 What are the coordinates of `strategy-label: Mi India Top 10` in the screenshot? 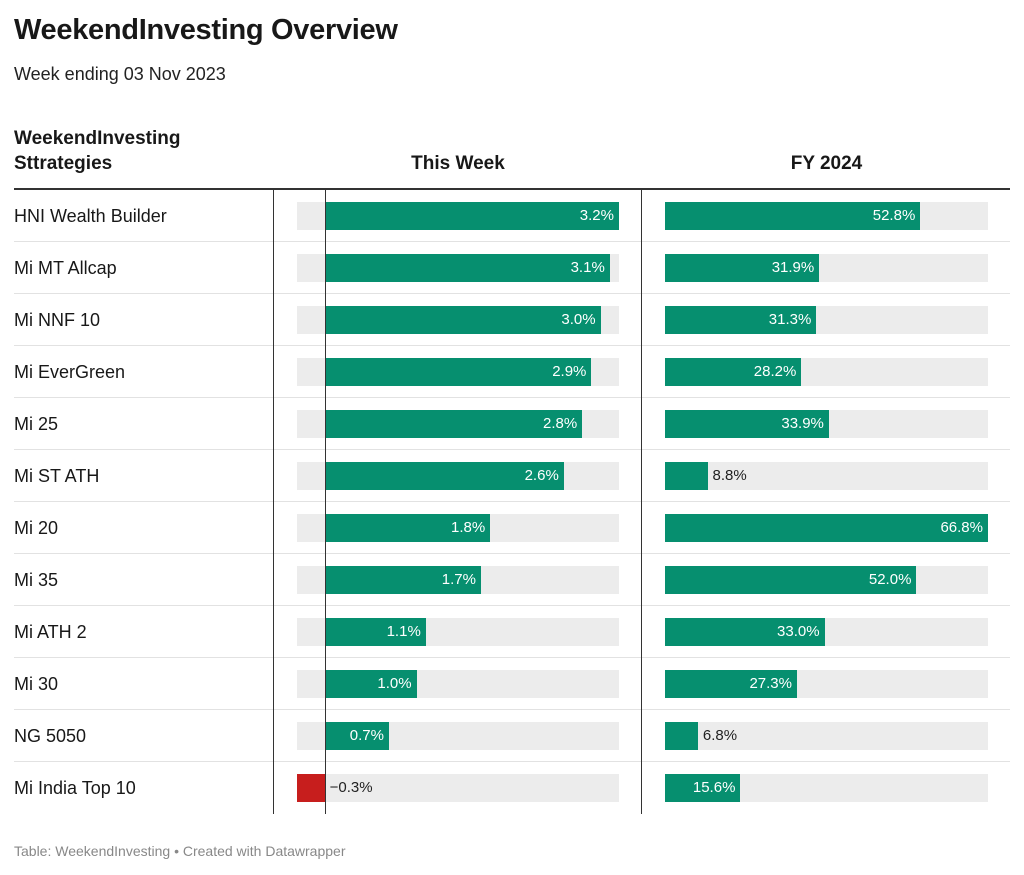 It's located at (75, 788).